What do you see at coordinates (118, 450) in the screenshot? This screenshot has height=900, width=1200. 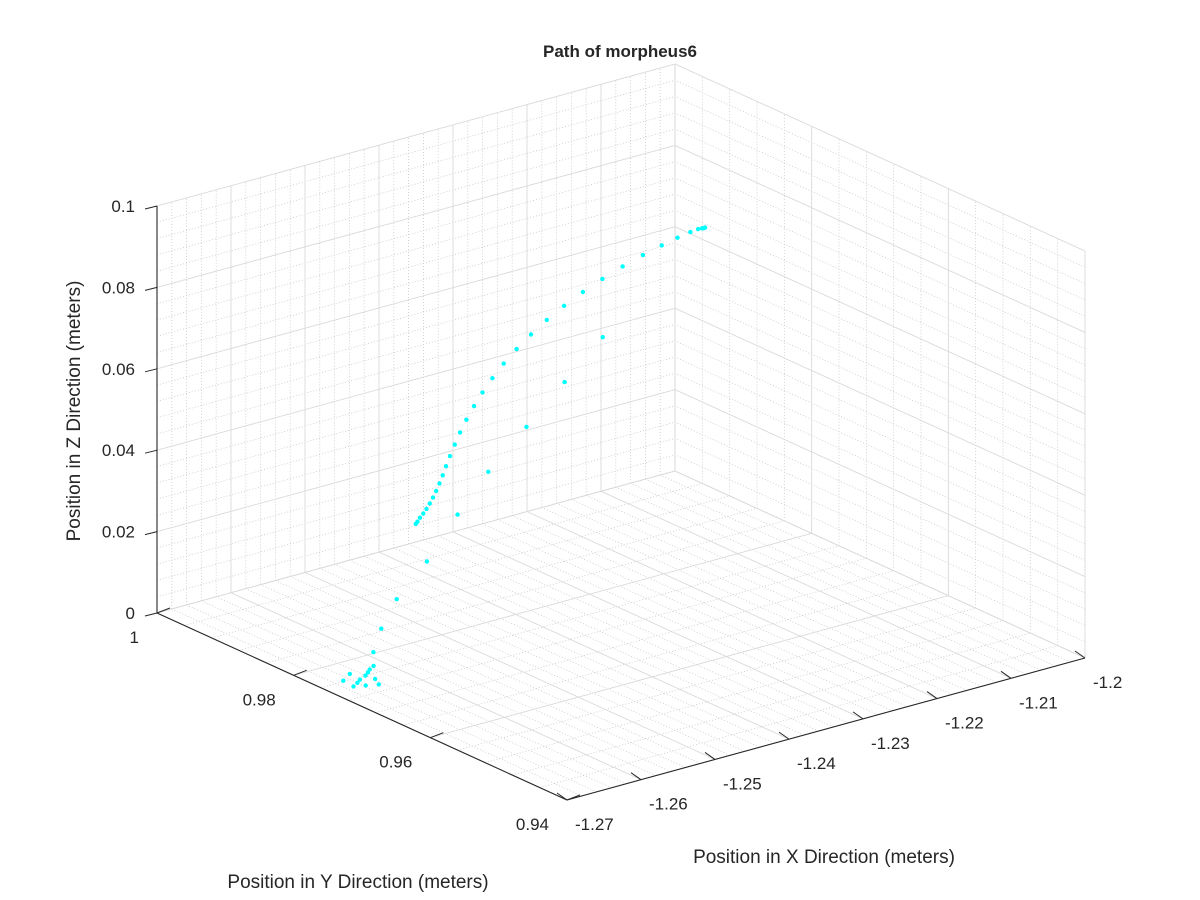 I see `z-tick-label: 0.04` at bounding box center [118, 450].